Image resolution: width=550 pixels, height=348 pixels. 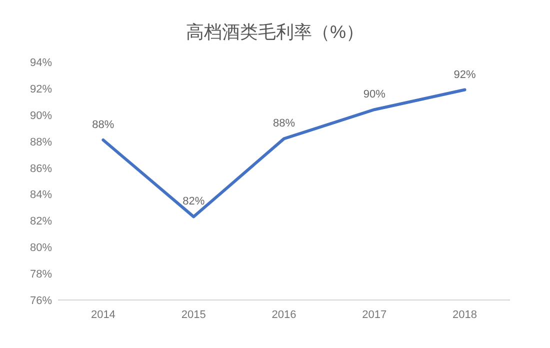 I want to click on x-tick-label: 2017, so click(x=374, y=315).